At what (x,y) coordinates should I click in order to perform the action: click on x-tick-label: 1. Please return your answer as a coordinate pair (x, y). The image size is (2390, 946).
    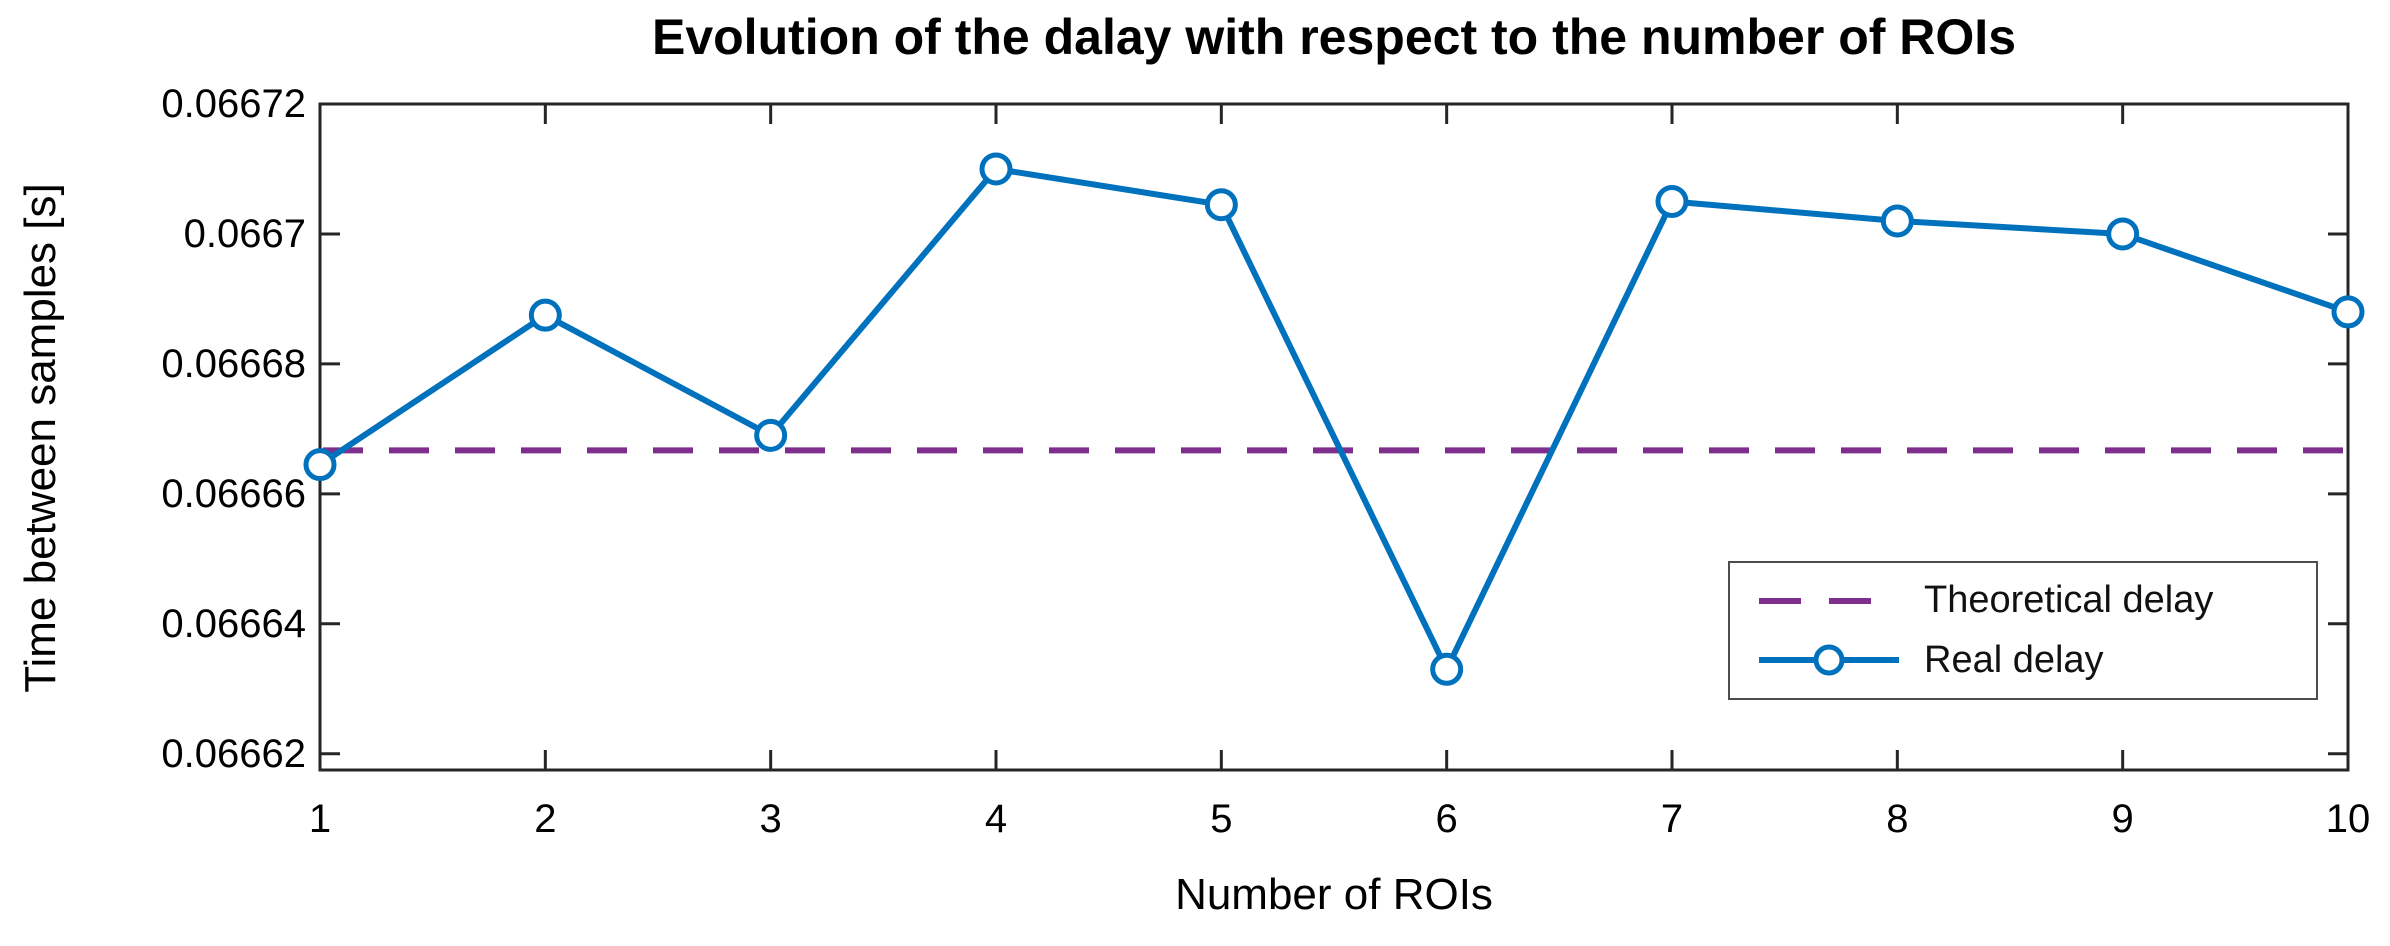
    Looking at the image, I should click on (320, 819).